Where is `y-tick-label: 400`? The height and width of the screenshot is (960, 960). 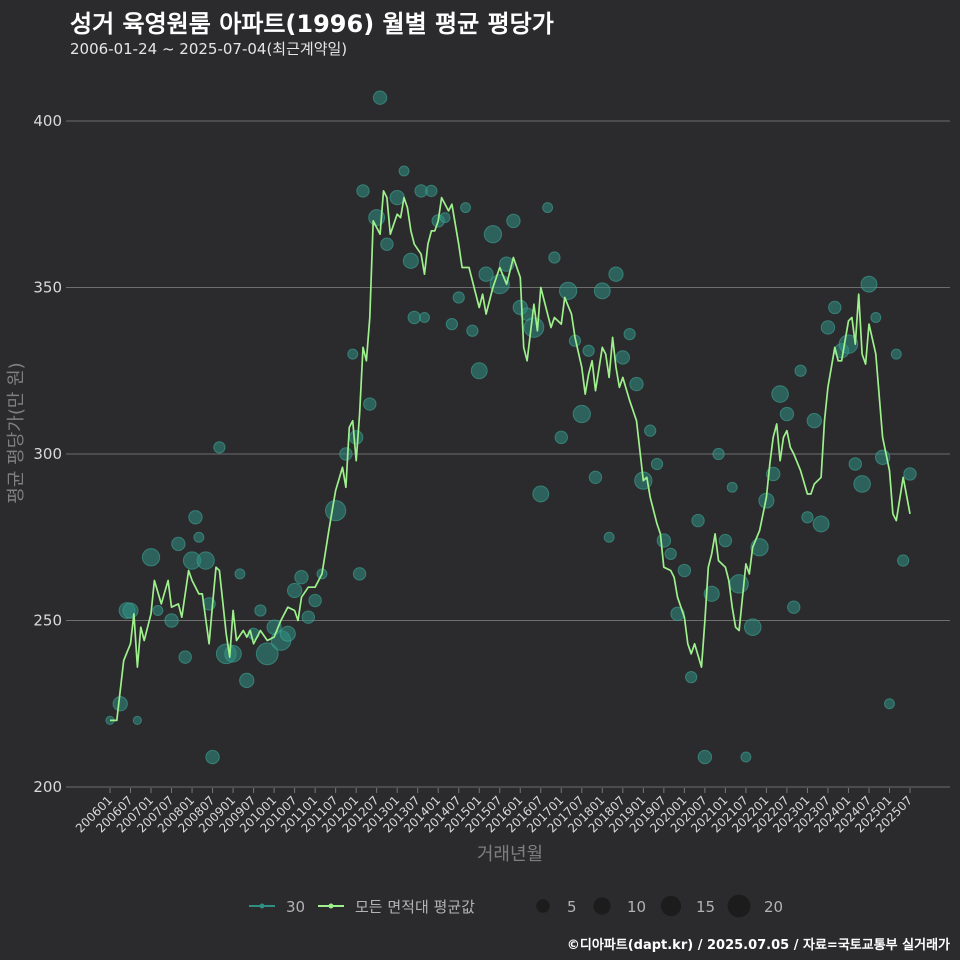
y-tick-label: 400 is located at coordinates (47, 121).